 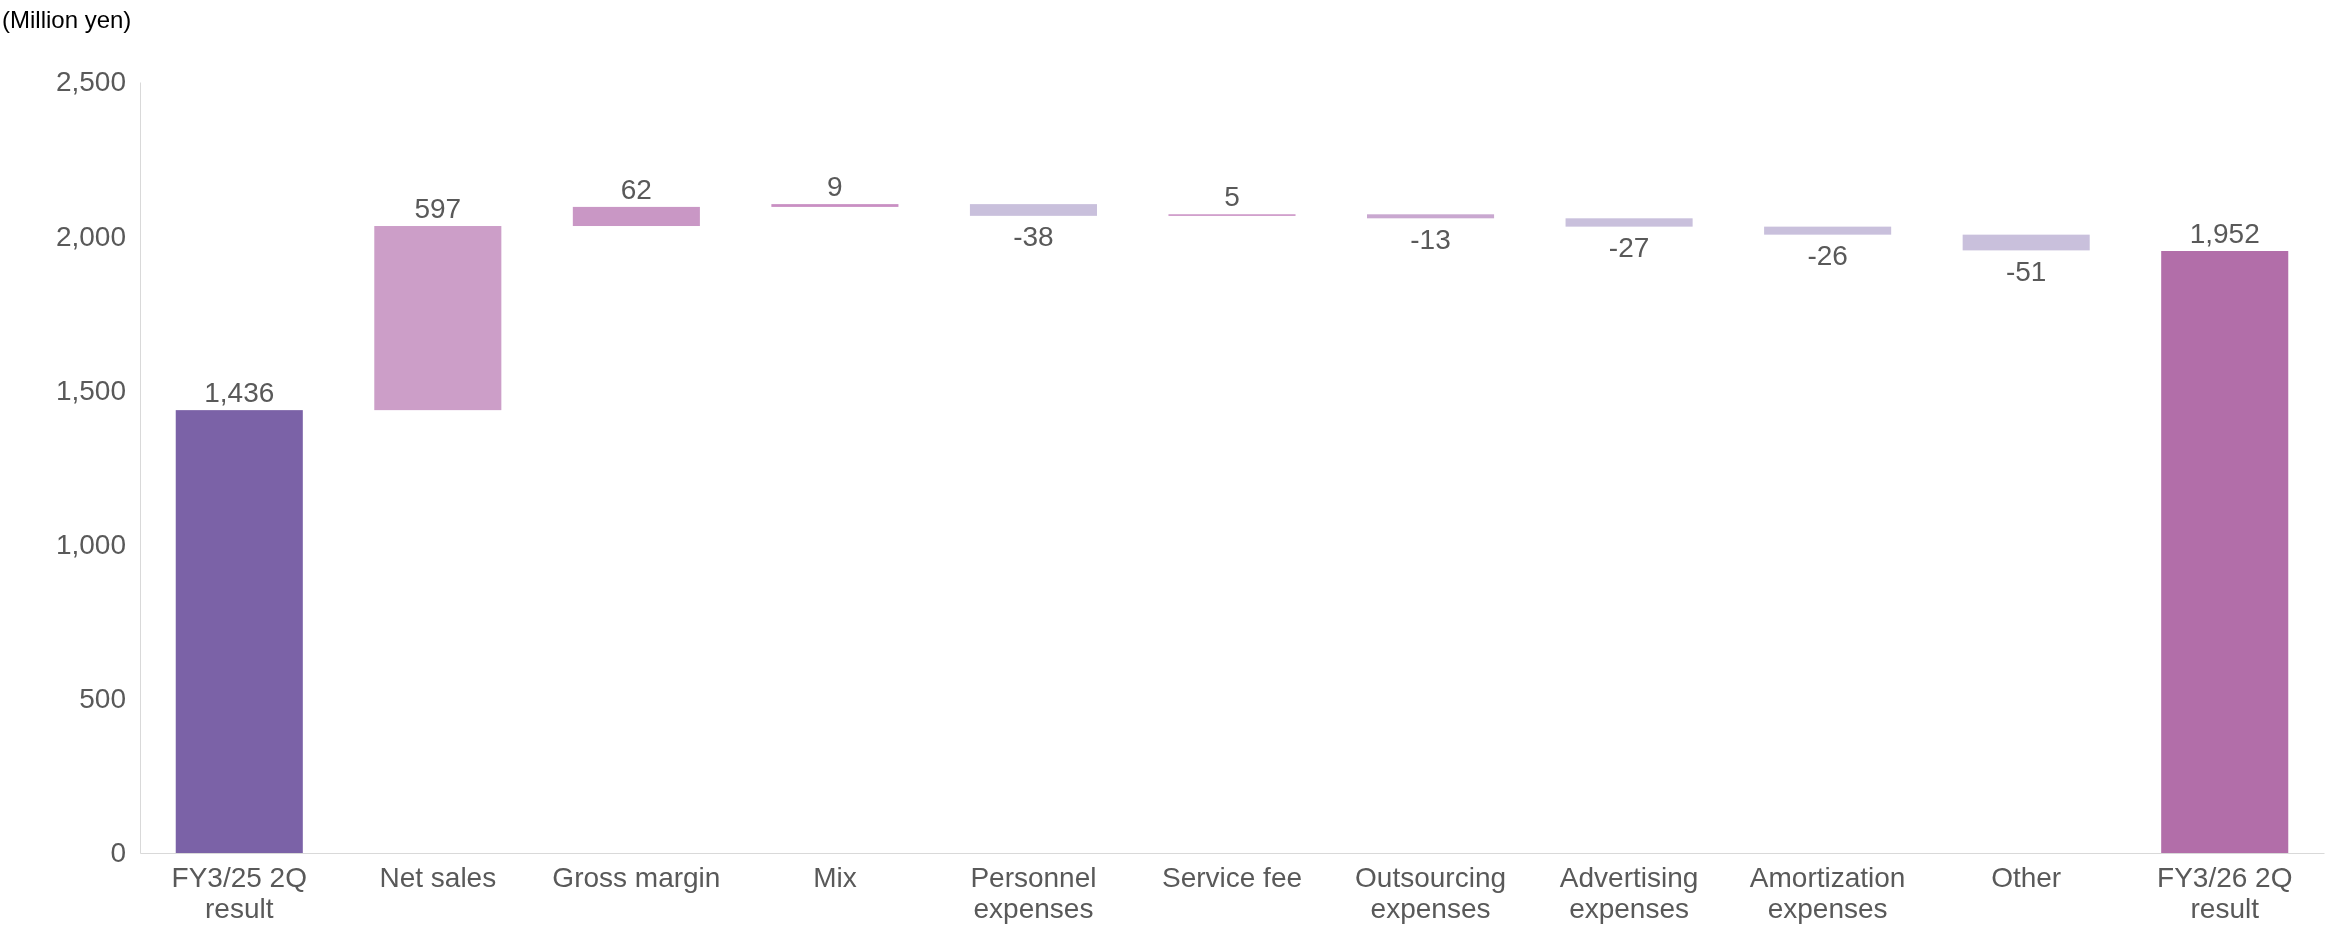 What do you see at coordinates (1629, 248) in the screenshot?
I see `data-label: -27` at bounding box center [1629, 248].